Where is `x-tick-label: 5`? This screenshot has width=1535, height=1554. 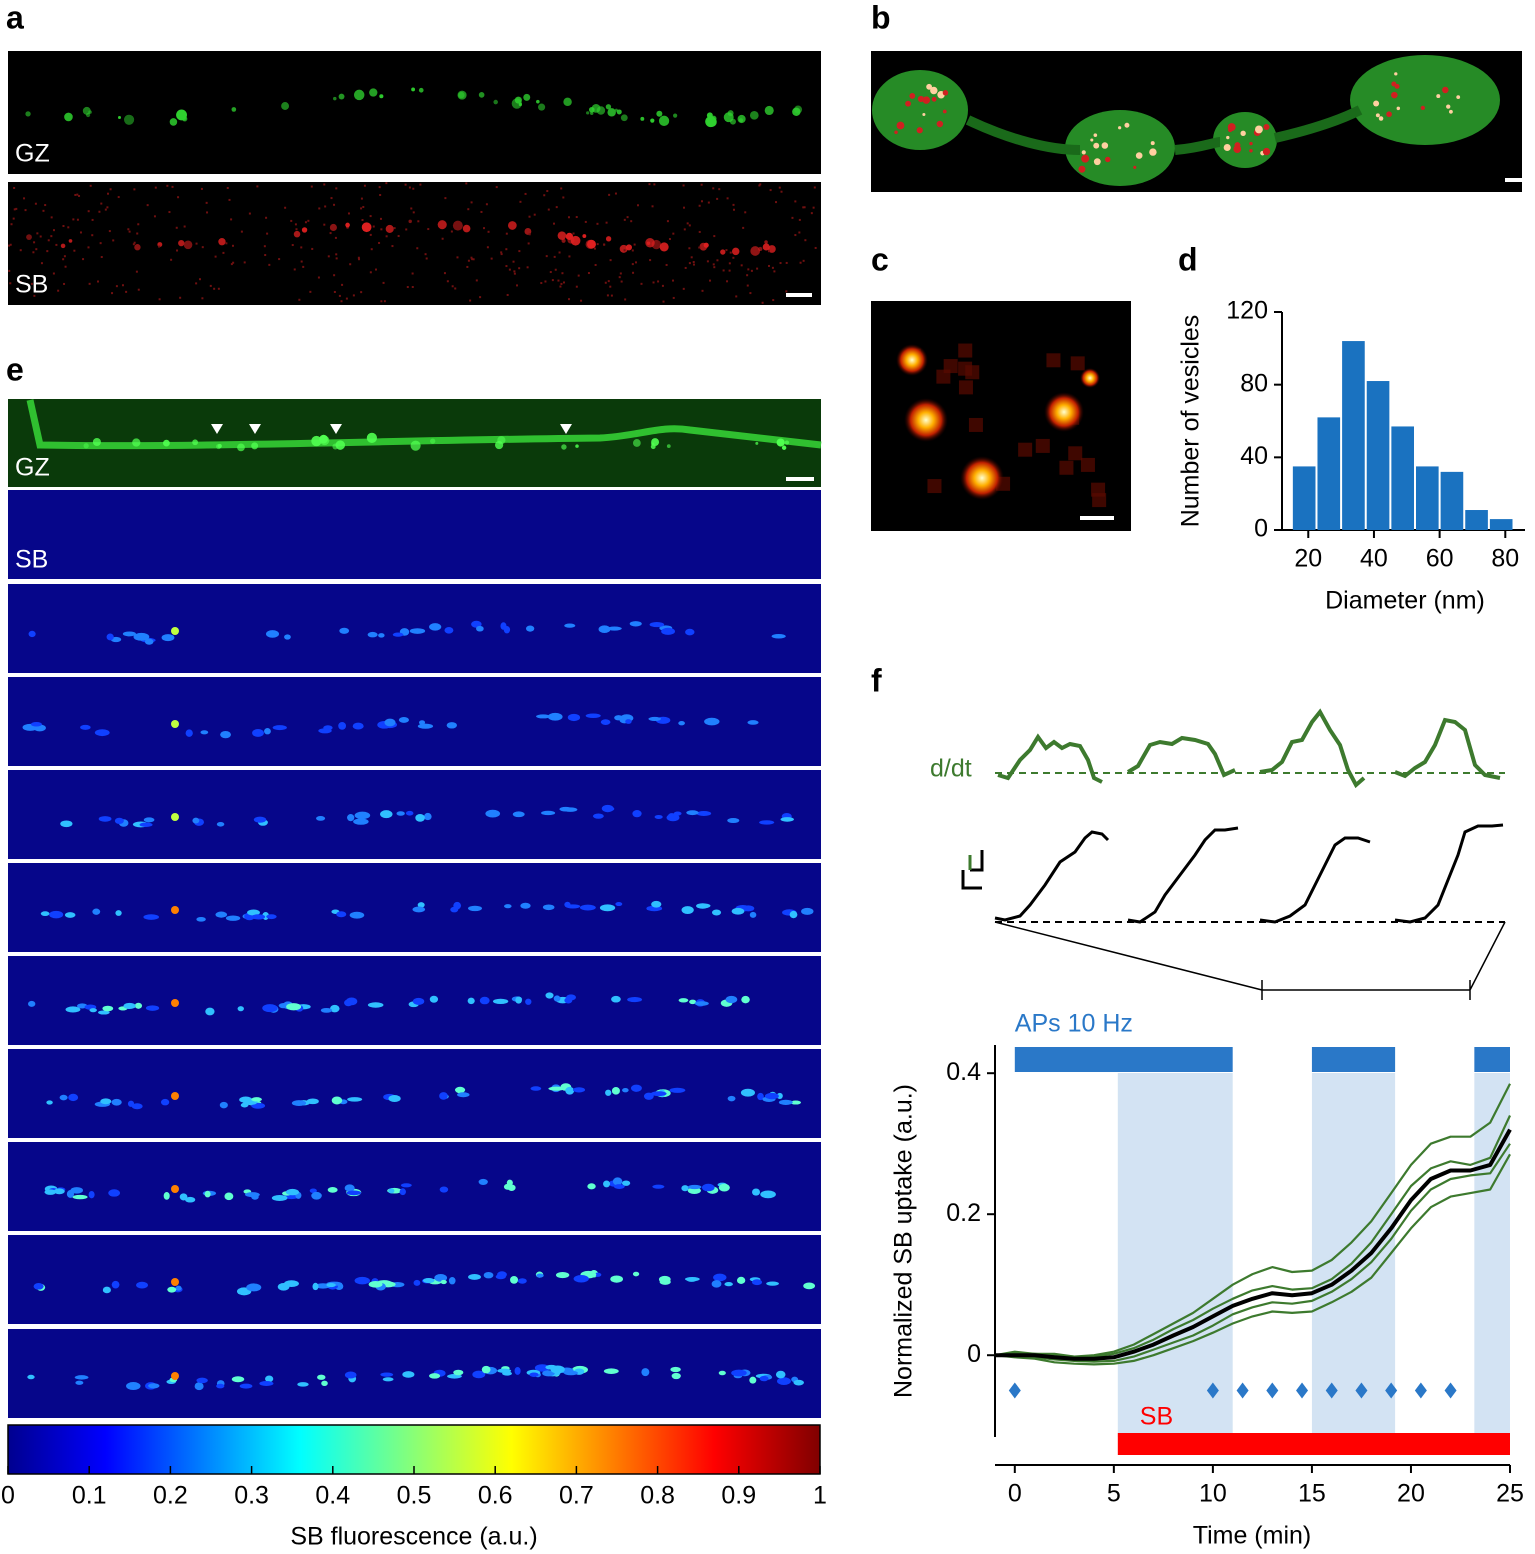
x-tick-label: 5 is located at coordinates (1114, 1494).